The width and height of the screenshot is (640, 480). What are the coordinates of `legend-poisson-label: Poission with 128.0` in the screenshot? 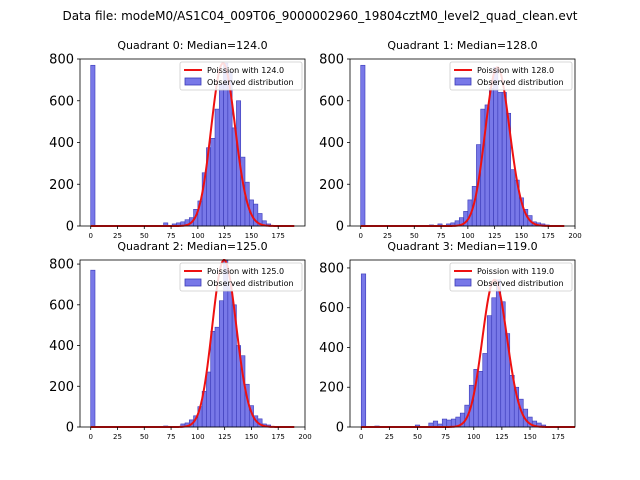 It's located at (515, 70).